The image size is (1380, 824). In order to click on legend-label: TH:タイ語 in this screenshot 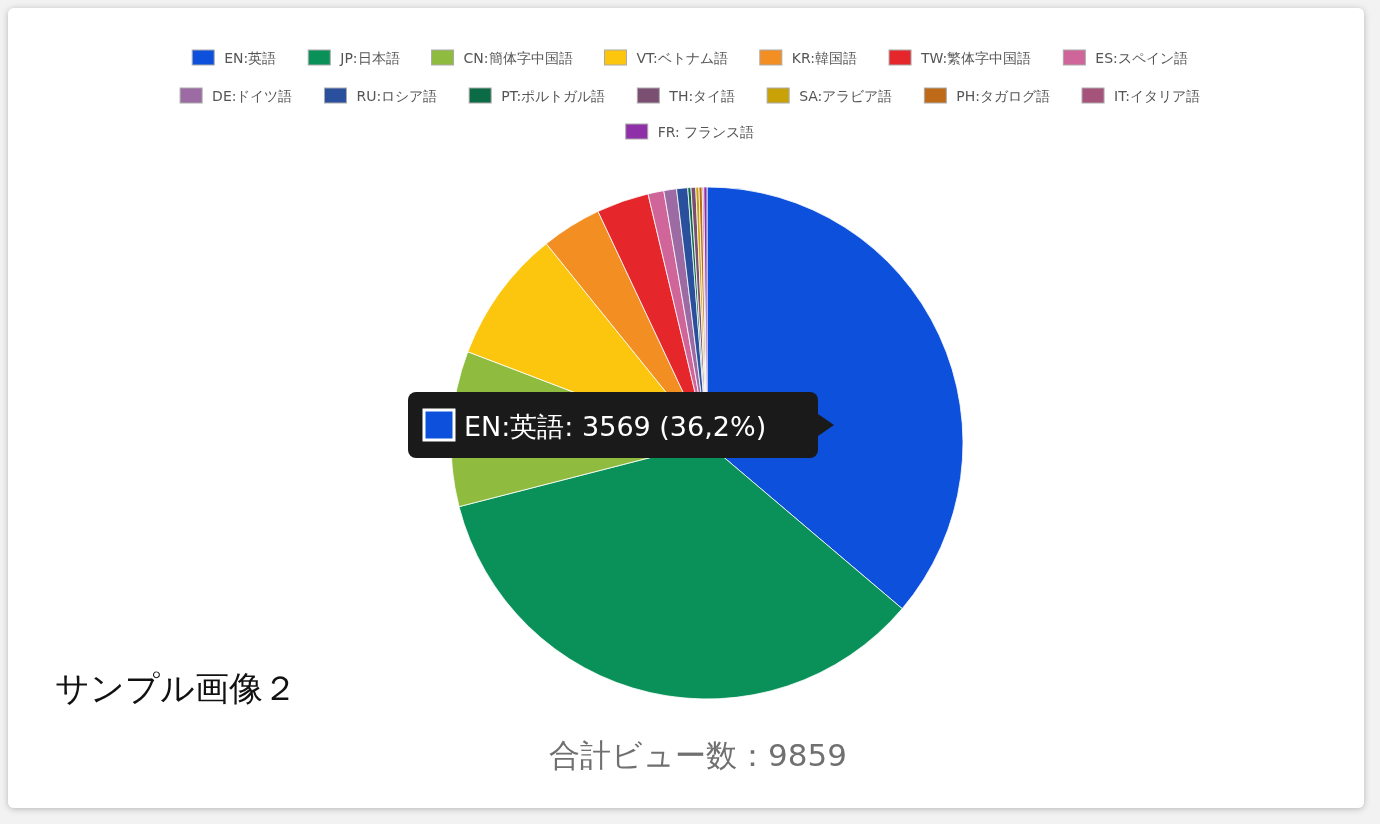, I will do `click(702, 96)`.